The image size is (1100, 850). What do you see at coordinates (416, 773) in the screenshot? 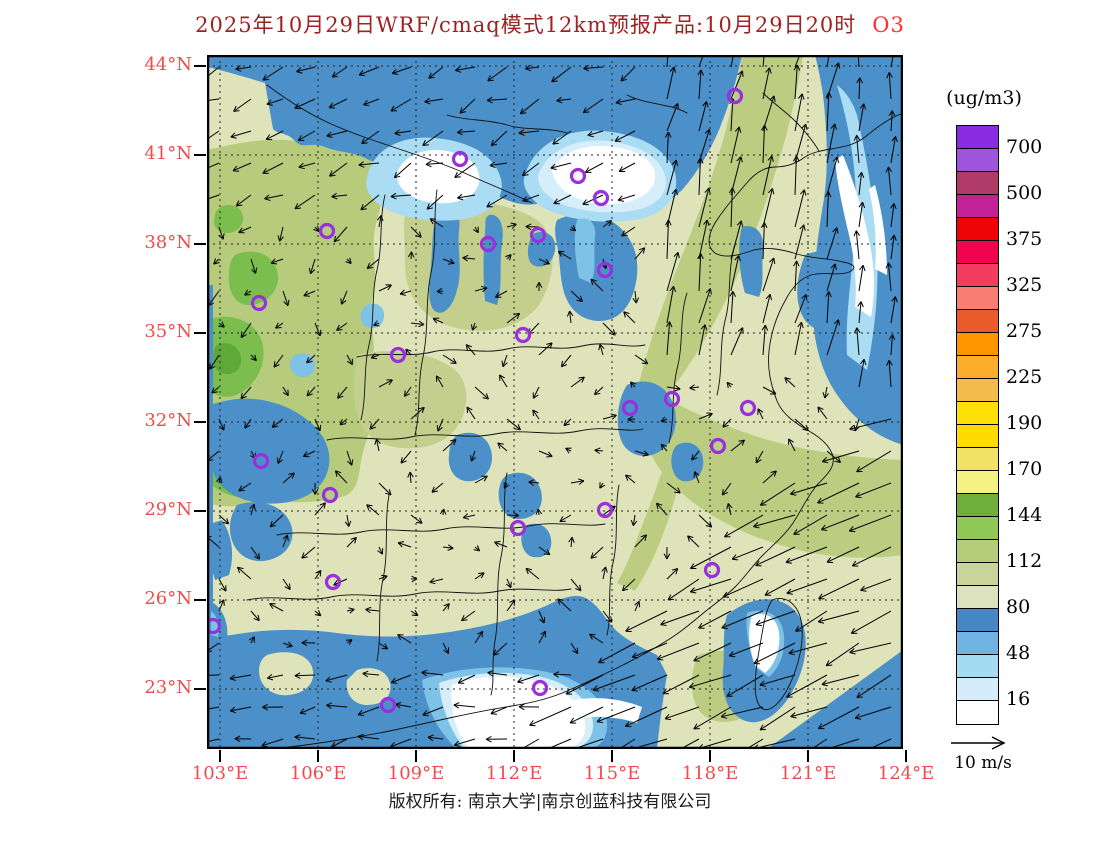
I see `lon-label: 109°E` at bounding box center [416, 773].